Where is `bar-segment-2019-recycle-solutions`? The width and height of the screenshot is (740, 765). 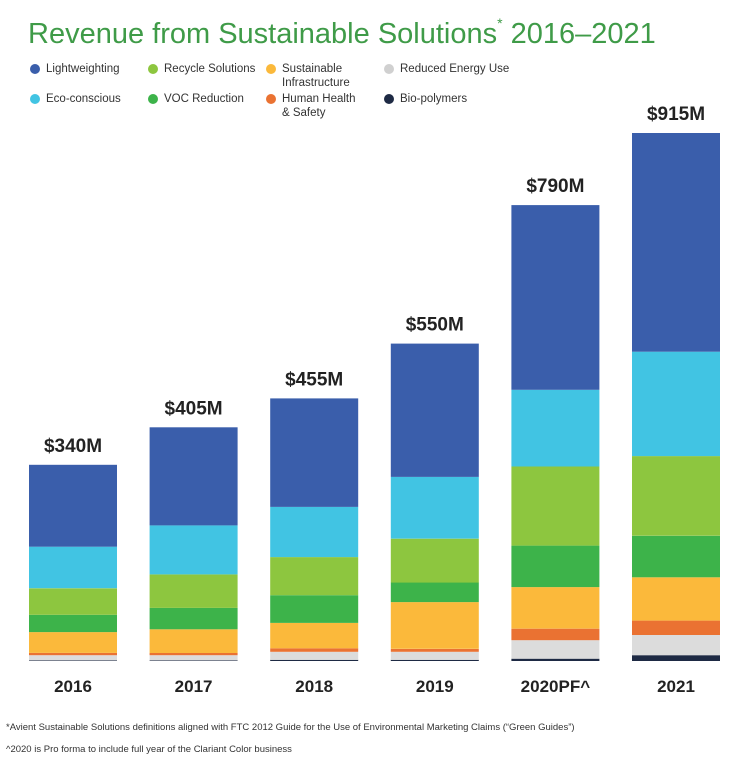
bar-segment-2019-recycle-solutions is located at coordinates (434, 560).